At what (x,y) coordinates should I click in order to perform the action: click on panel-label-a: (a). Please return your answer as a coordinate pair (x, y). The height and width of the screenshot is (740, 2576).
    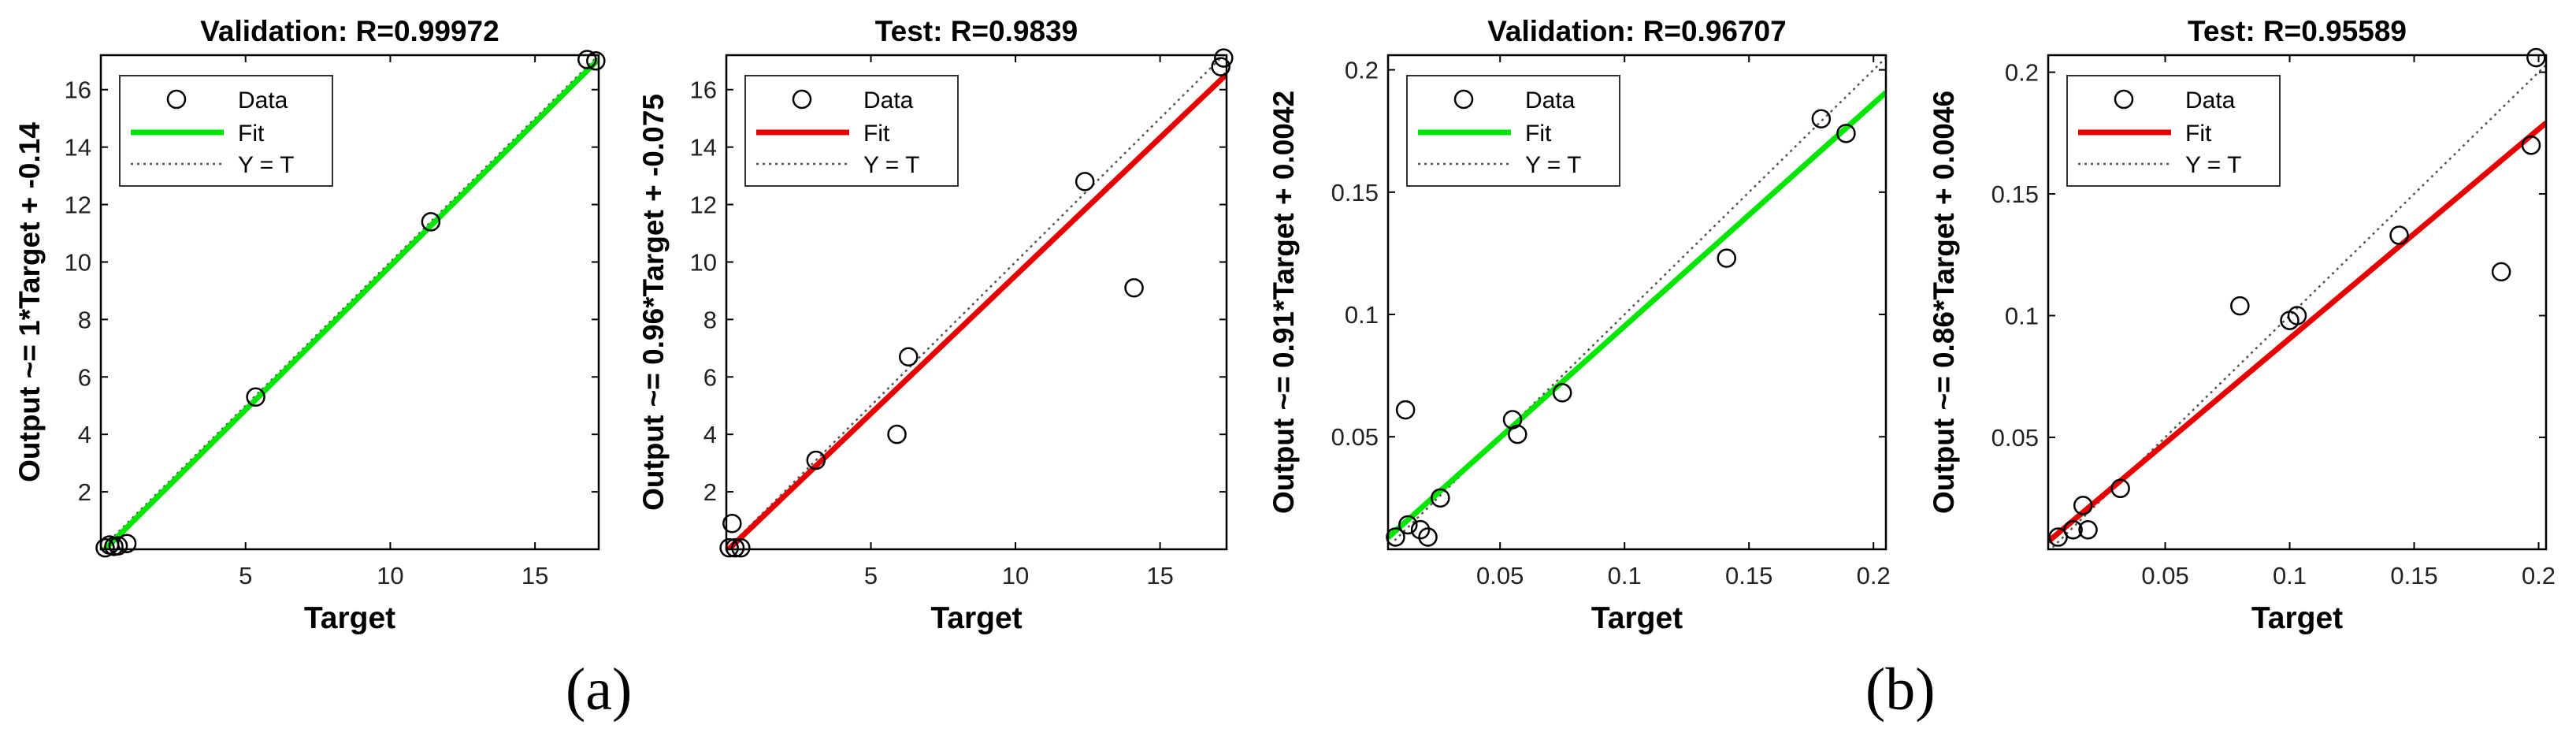
    Looking at the image, I should click on (599, 689).